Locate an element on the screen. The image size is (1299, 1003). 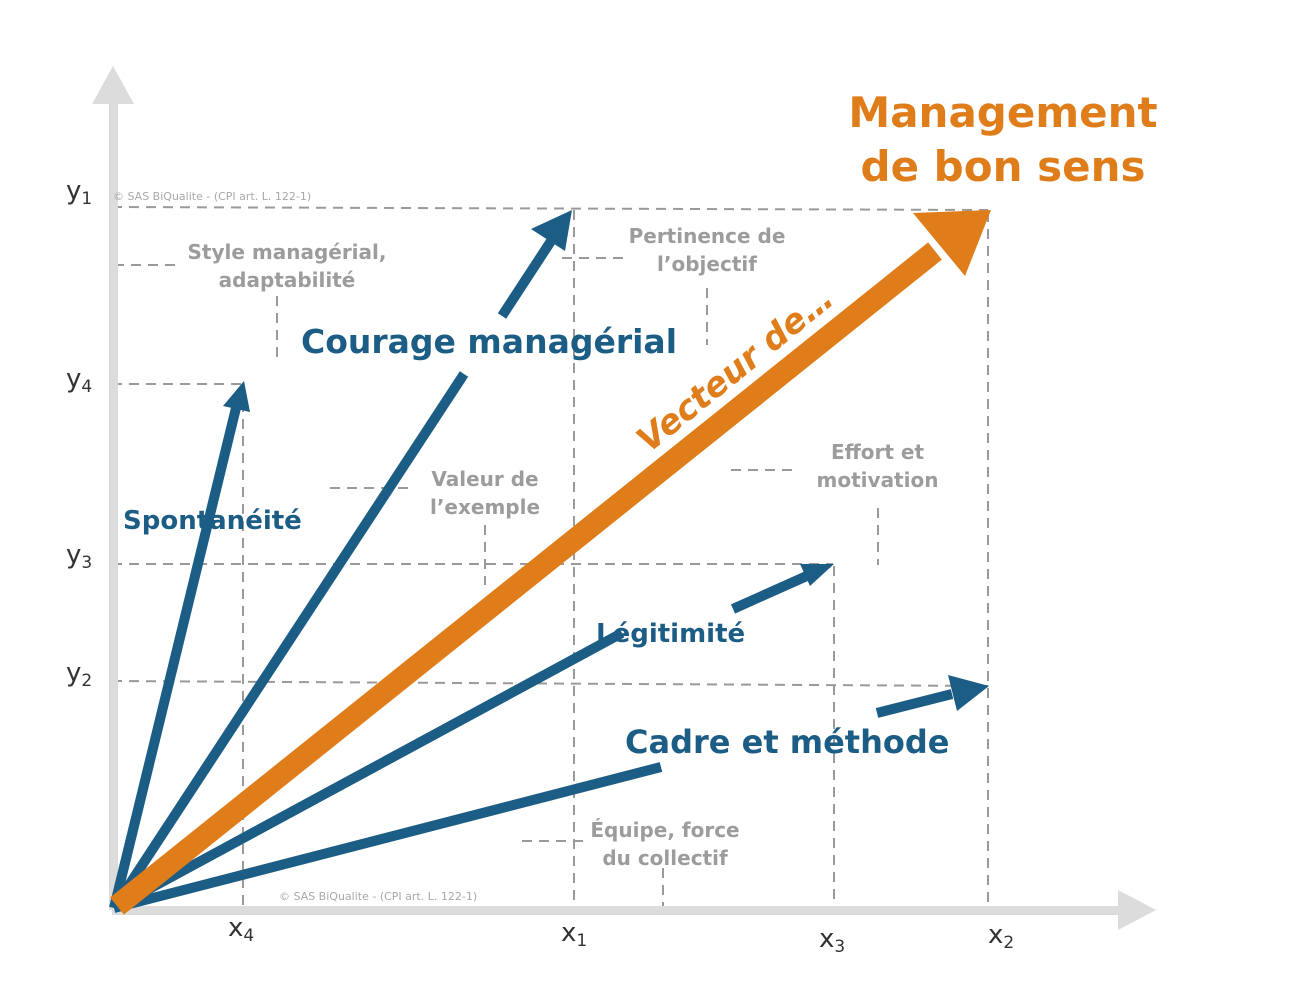
y2-label: y2 is located at coordinates (79, 675).